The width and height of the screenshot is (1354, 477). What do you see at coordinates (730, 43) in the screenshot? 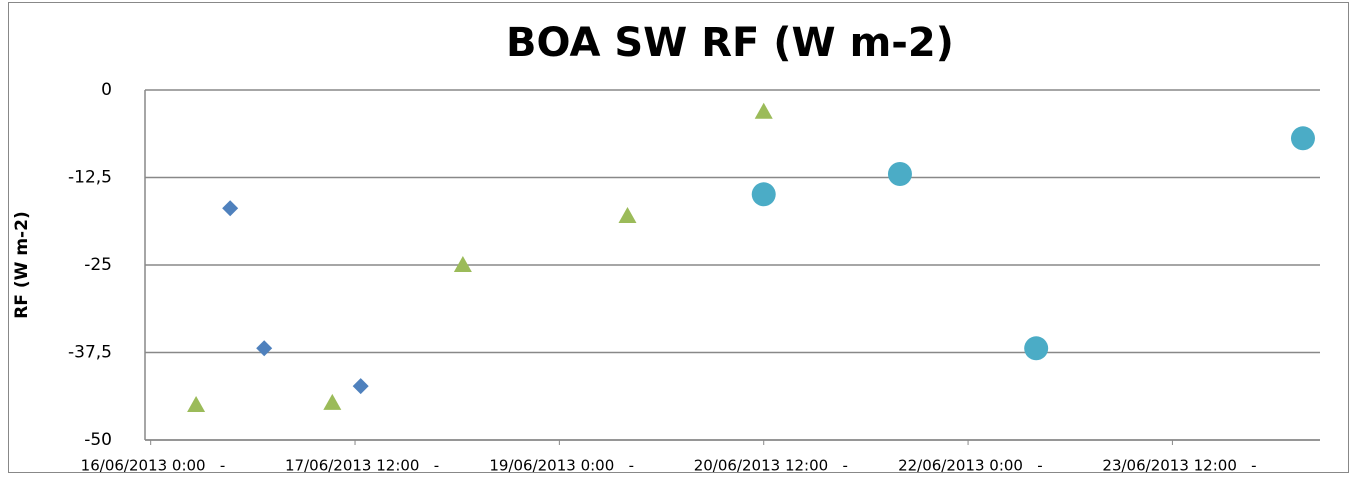
I see `chart-title: BOA SW RF (W m-2)` at bounding box center [730, 43].